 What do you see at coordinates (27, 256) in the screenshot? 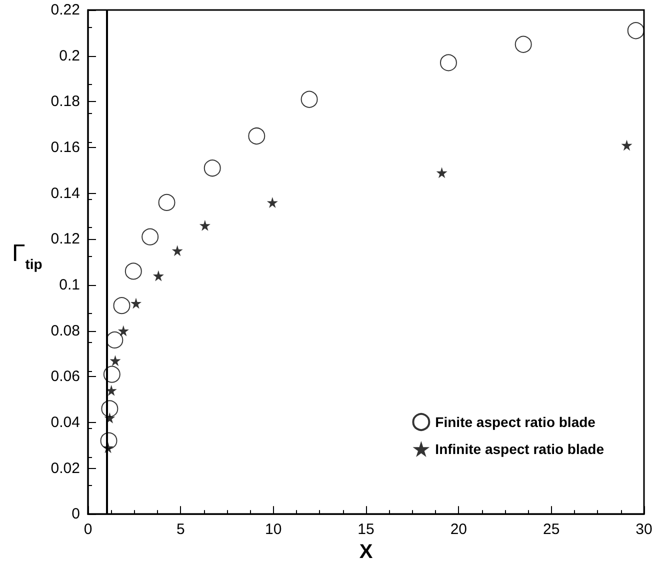
I see `y-axis-title: Γ$_{tip}$` at bounding box center [27, 256].